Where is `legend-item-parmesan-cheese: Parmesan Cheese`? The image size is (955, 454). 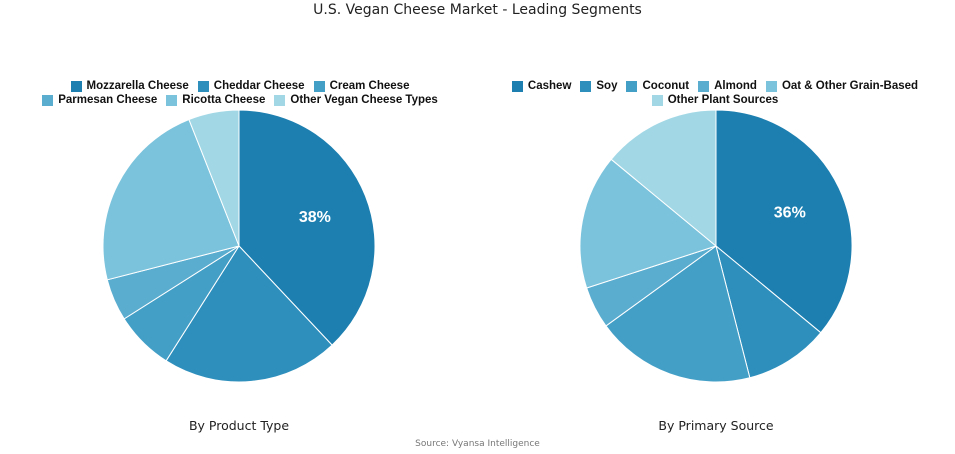 legend-item-parmesan-cheese: Parmesan Cheese is located at coordinates (99, 100).